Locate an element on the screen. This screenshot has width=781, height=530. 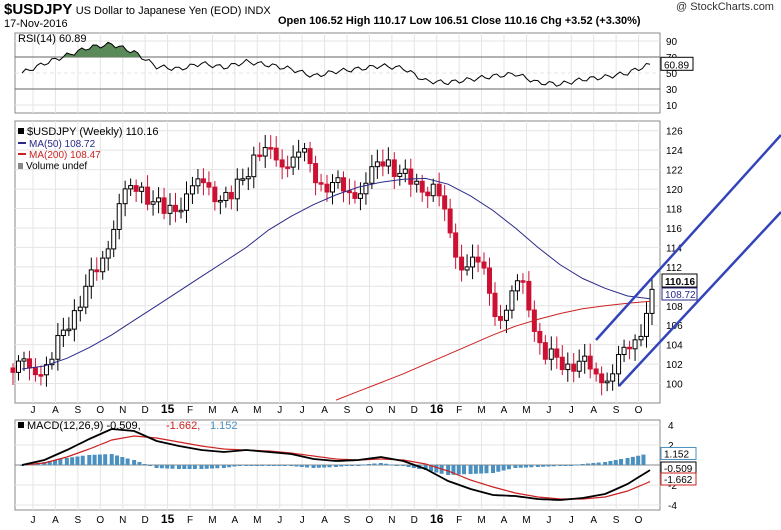
price-tick-label: 102 is located at coordinates (674, 365).